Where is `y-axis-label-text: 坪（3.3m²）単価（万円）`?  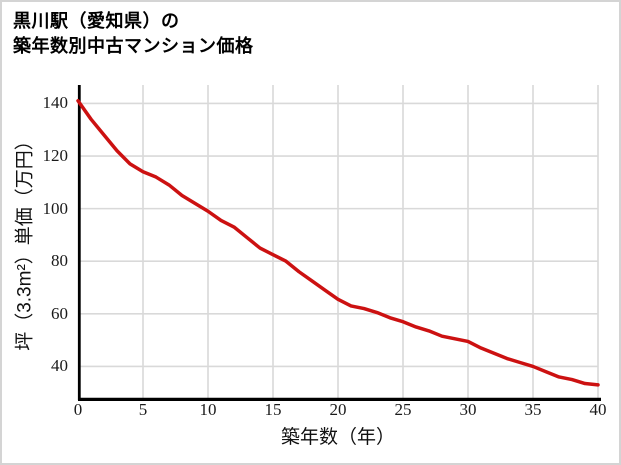
y-axis-label-text: 坪（3.3m²）単価（万円） is located at coordinates (25, 241).